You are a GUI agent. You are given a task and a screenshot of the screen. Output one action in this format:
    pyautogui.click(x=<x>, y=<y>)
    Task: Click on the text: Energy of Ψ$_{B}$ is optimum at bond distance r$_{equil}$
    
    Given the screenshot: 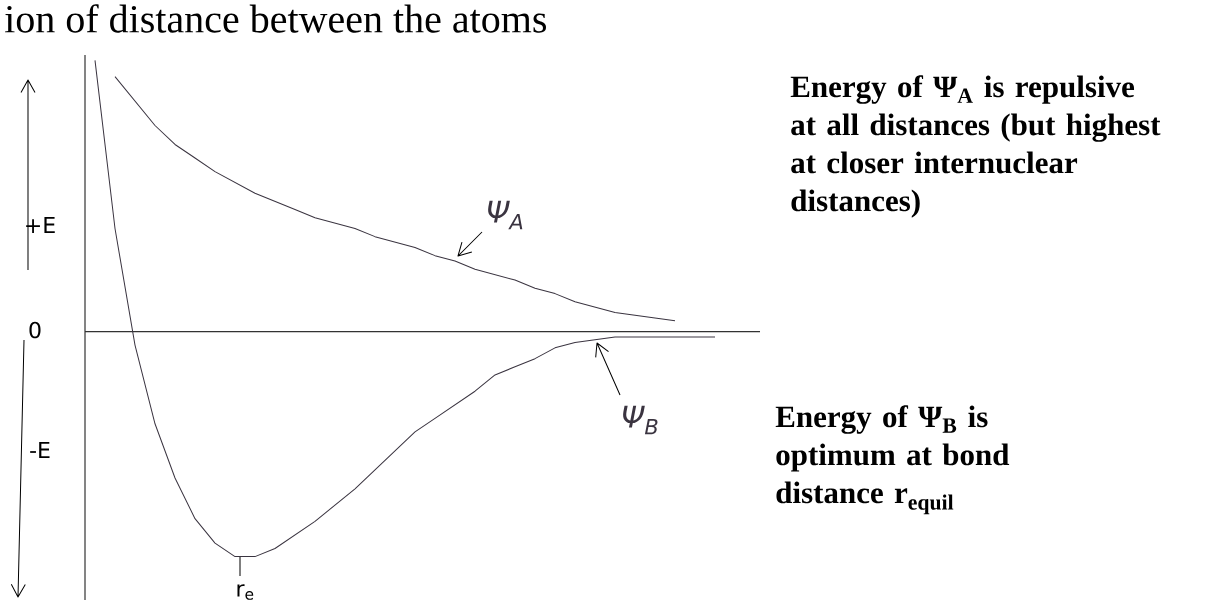 What is the action you would take?
    pyautogui.click(x=892, y=460)
    